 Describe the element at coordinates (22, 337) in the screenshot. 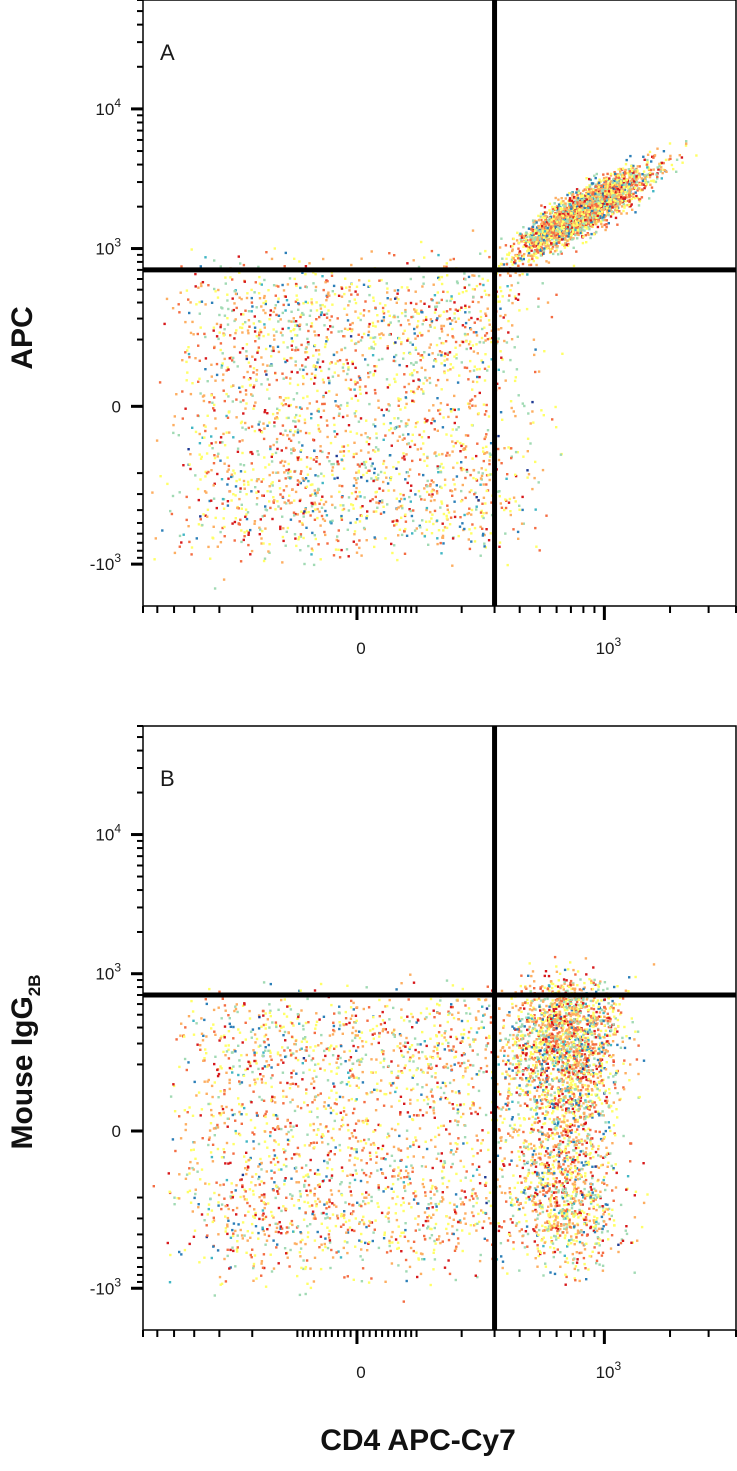

I see `y-axis-title-a: APC` at that location.